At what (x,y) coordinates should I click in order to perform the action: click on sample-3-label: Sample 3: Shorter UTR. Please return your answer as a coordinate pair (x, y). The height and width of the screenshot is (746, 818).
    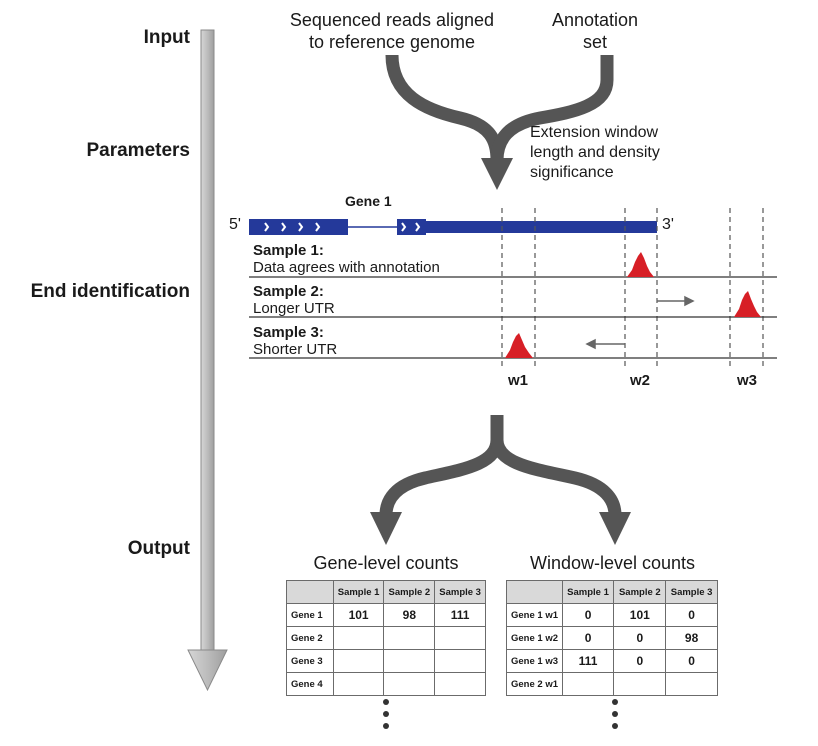
    Looking at the image, I should click on (295, 341).